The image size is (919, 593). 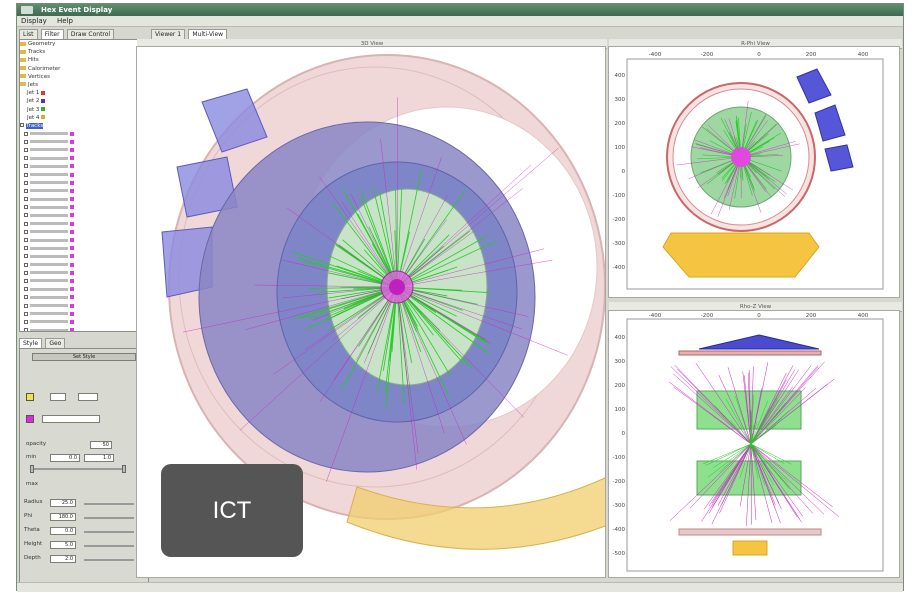 What do you see at coordinates (63, 559) in the screenshot?
I see `spin-input: 2.0` at bounding box center [63, 559].